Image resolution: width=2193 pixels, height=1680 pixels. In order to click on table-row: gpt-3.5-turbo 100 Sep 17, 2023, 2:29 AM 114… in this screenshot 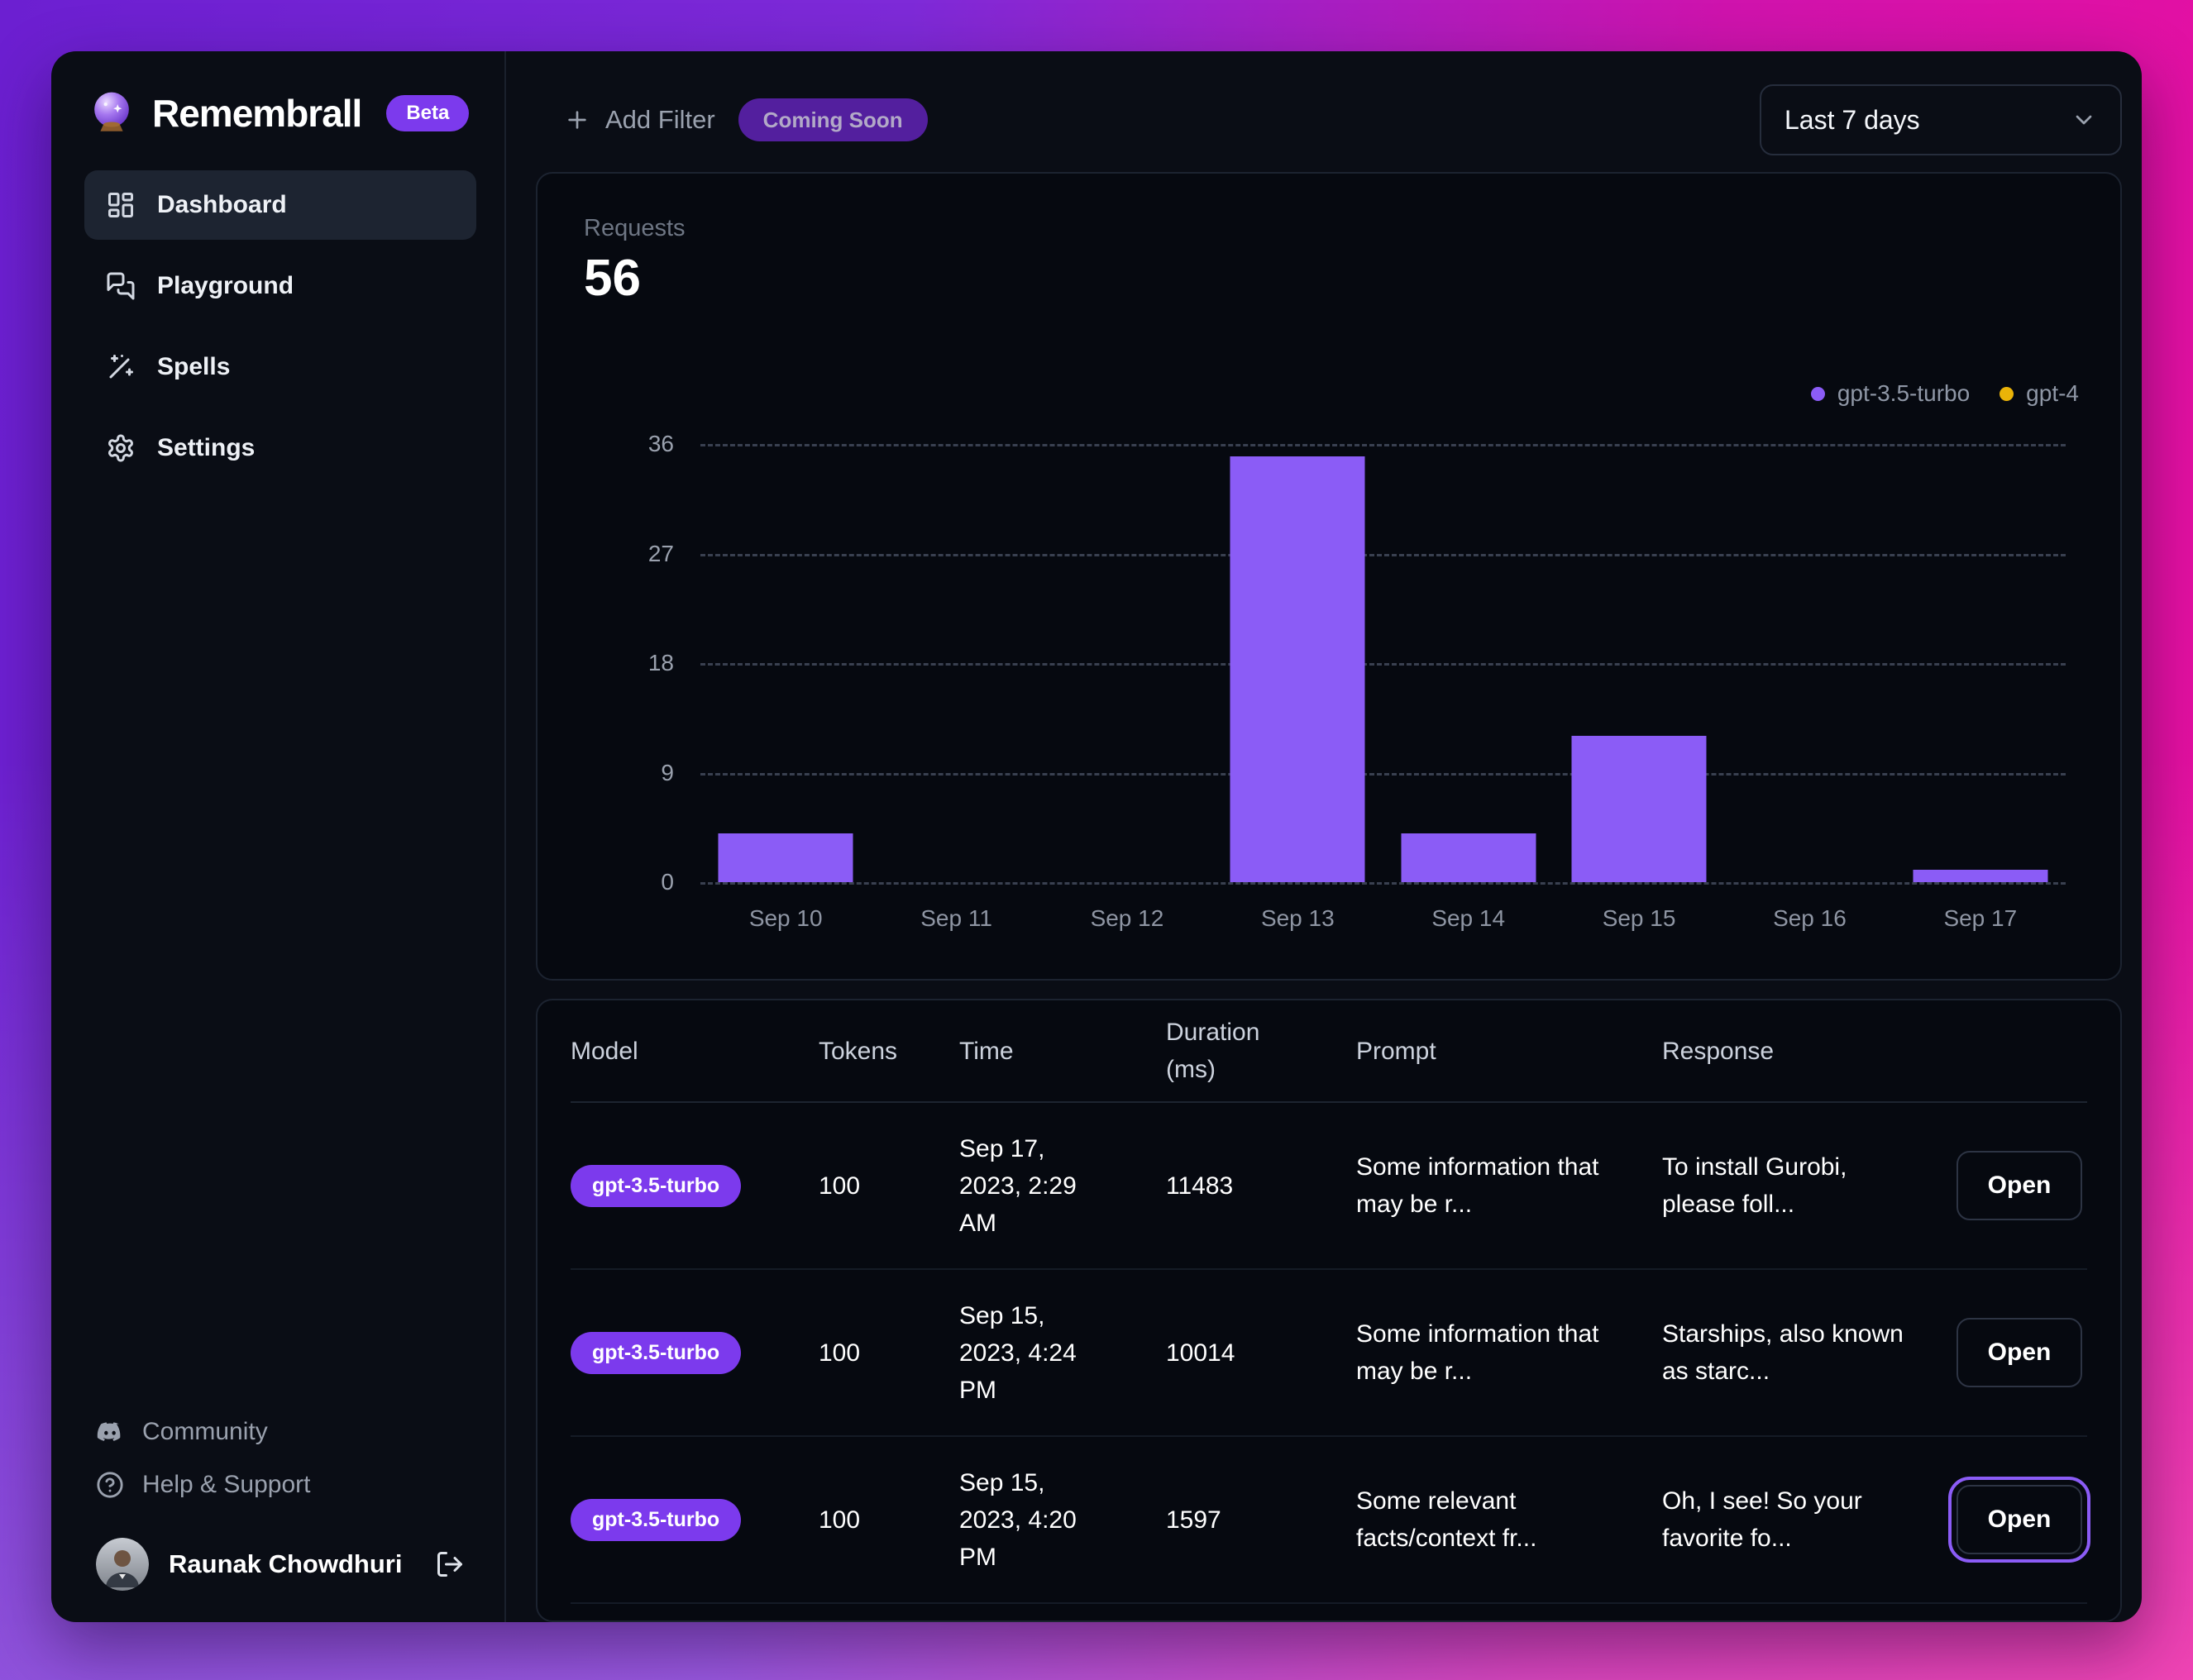, I will do `click(1329, 1186)`.